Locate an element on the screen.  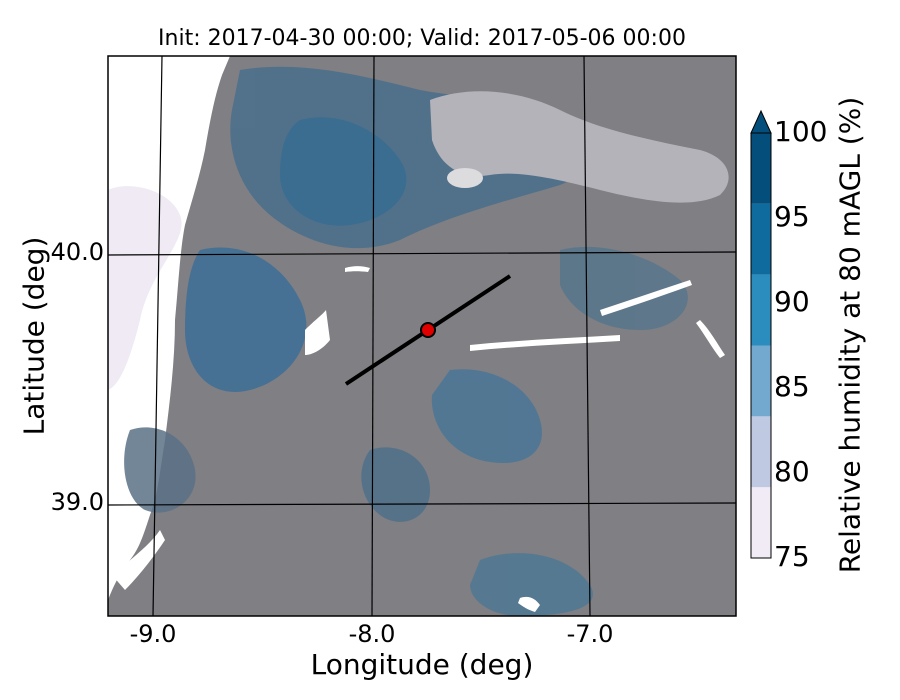
colorbar-tick: 100 is located at coordinates (801, 131).